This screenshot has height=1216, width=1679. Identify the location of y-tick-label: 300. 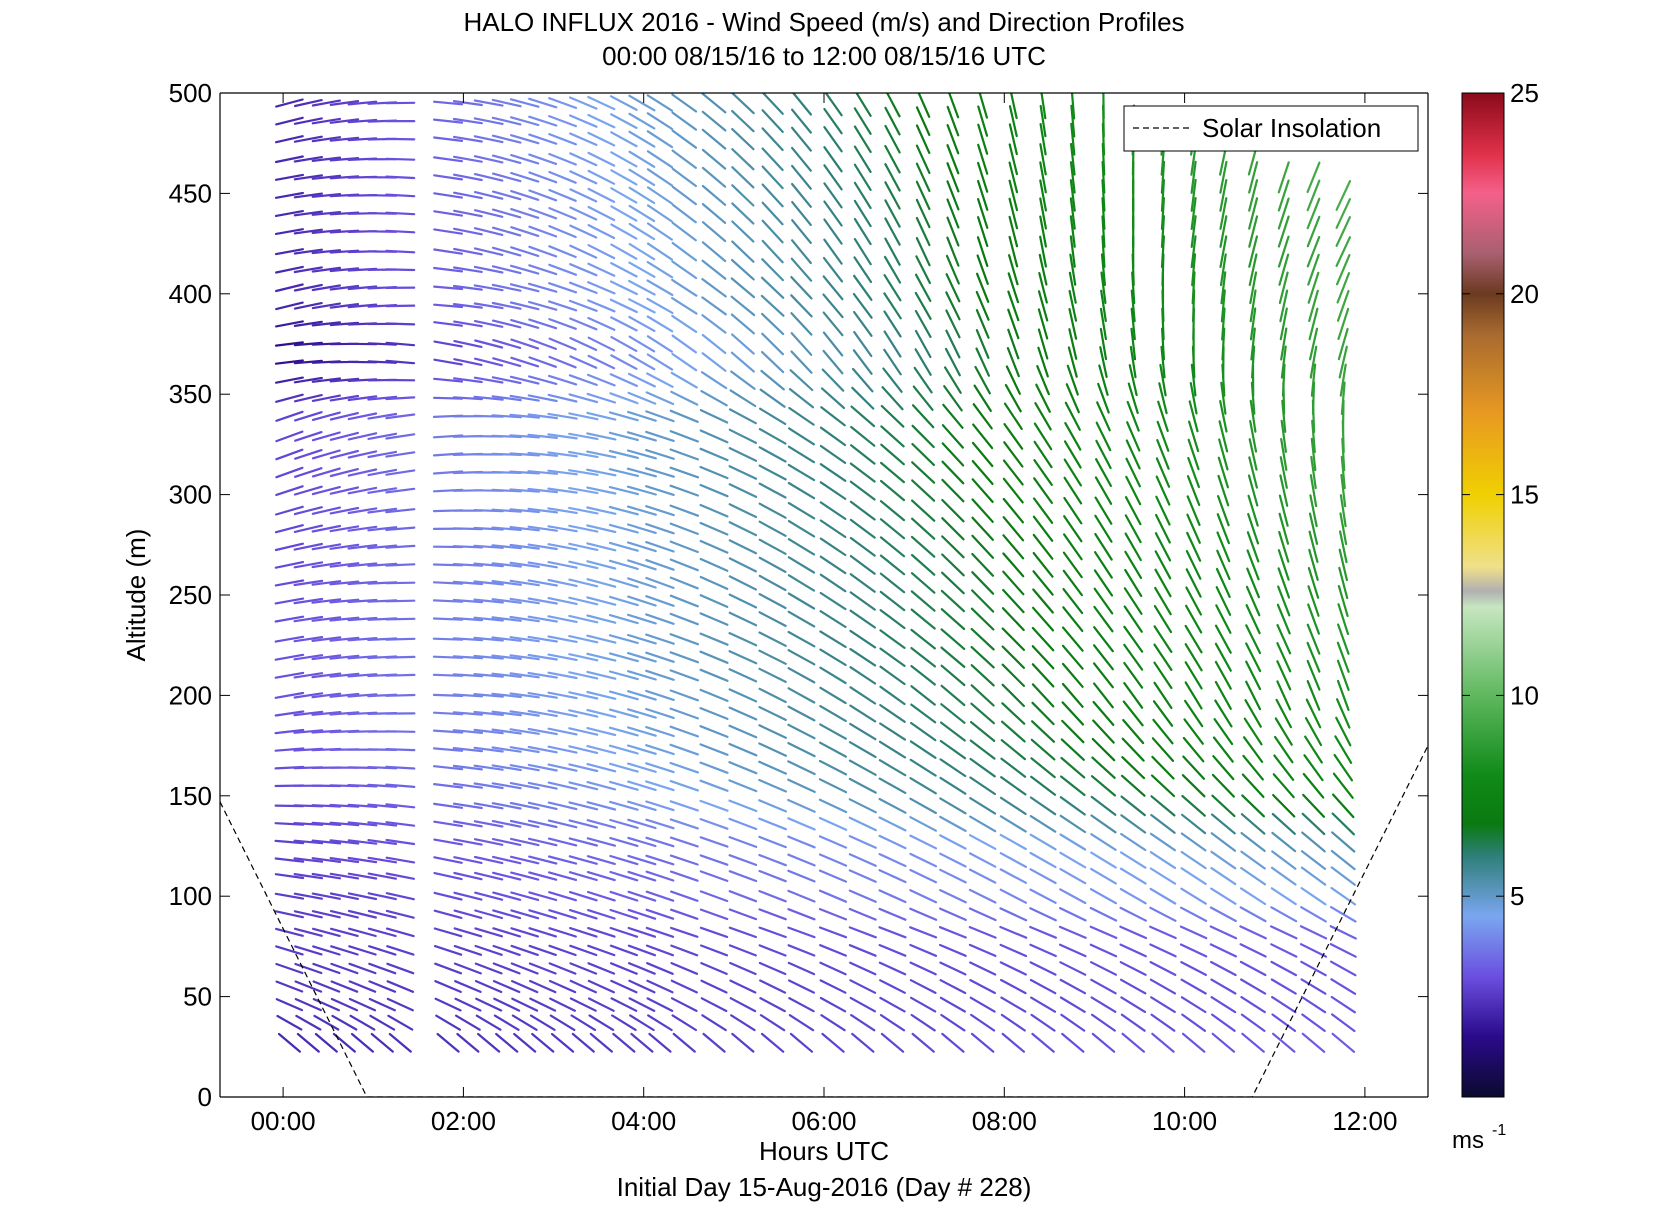
(190, 495).